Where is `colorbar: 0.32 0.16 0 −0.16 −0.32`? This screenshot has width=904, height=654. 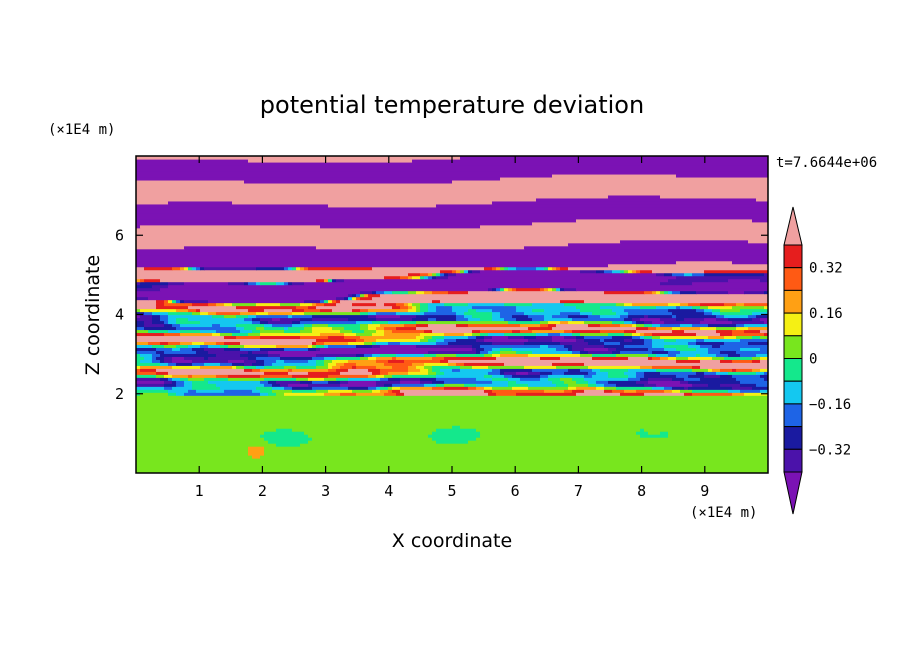 colorbar: 0.32 0.16 0 −0.16 −0.32 is located at coordinates (817, 360).